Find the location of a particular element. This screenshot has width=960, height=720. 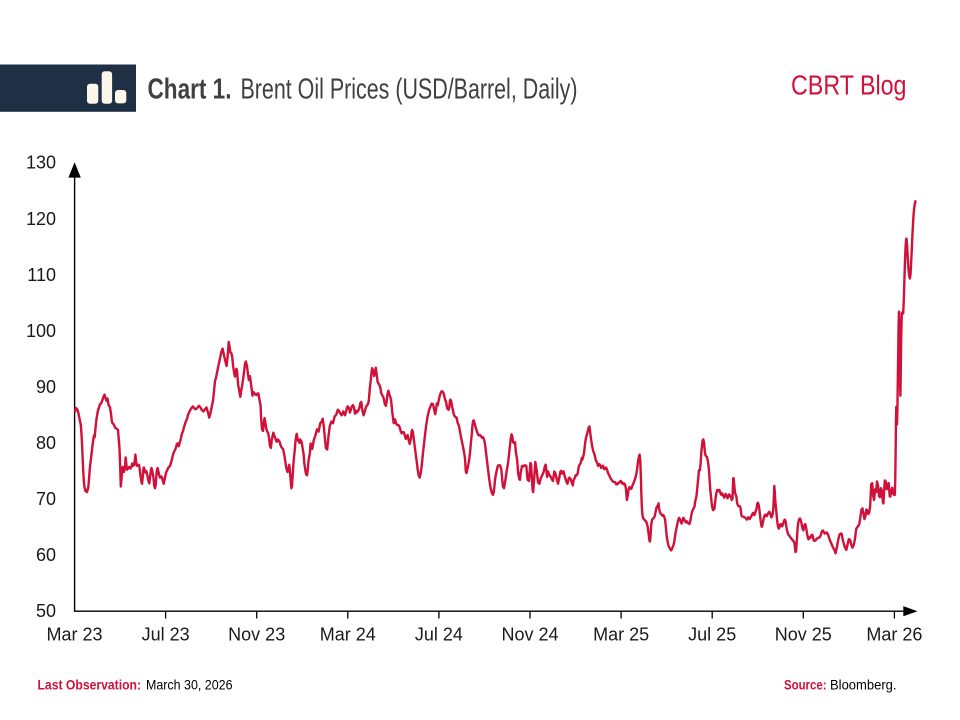

svg-text: Last Observation: is located at coordinates (90, 684).